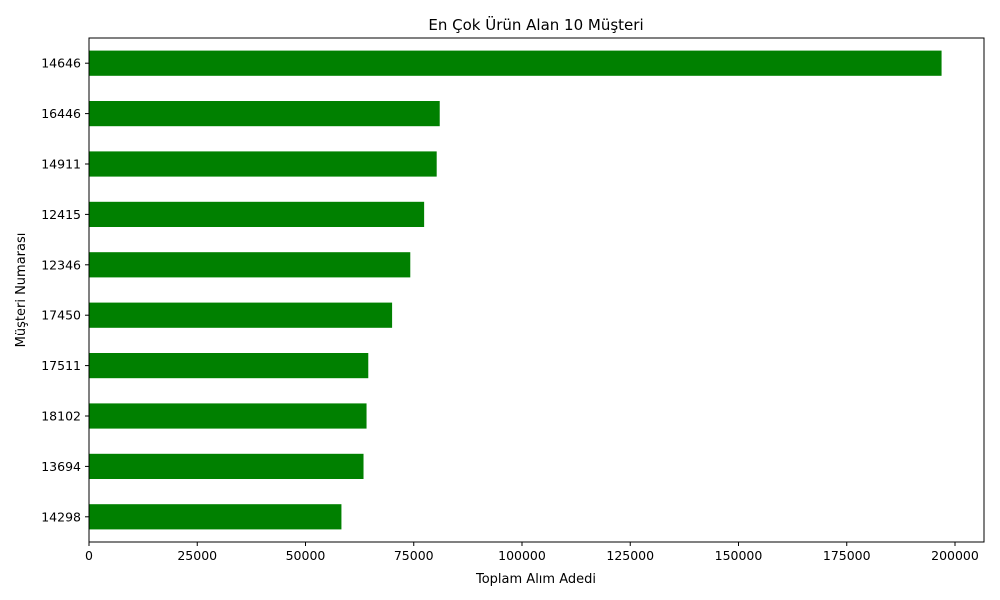 The image size is (1000, 600). What do you see at coordinates (535, 24) in the screenshot?
I see `chart-title: En Çok Ürün Alan 10 Müşteri` at bounding box center [535, 24].